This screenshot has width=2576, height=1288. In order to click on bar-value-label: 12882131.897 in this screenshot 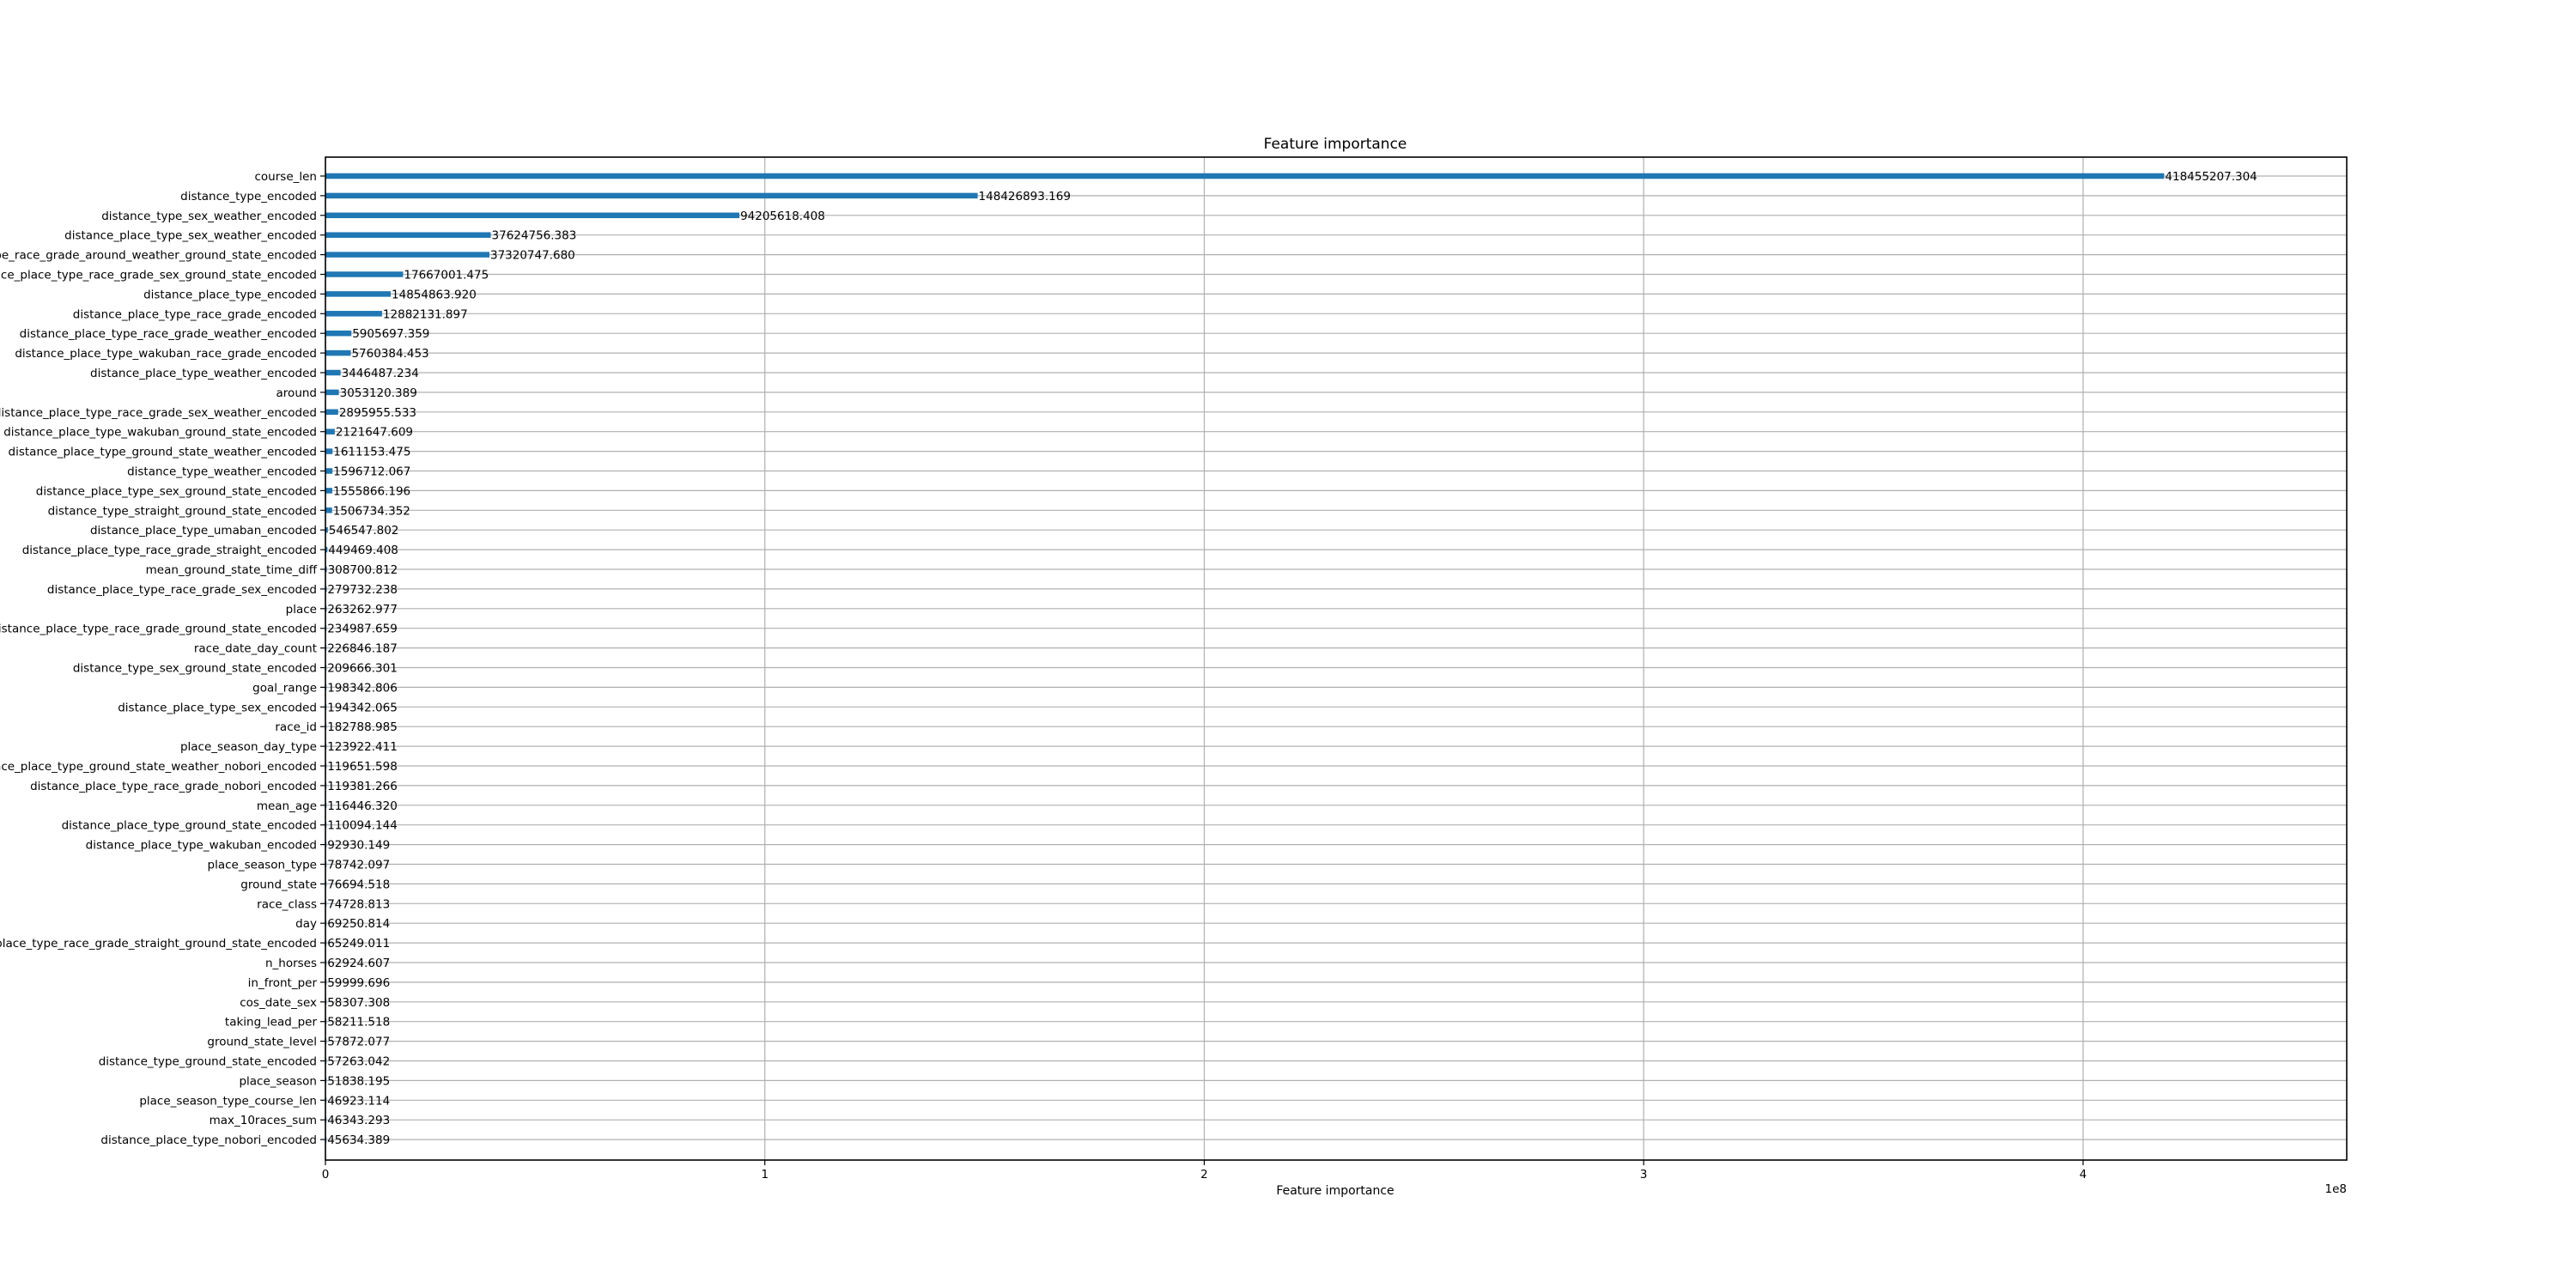, I will do `click(425, 314)`.